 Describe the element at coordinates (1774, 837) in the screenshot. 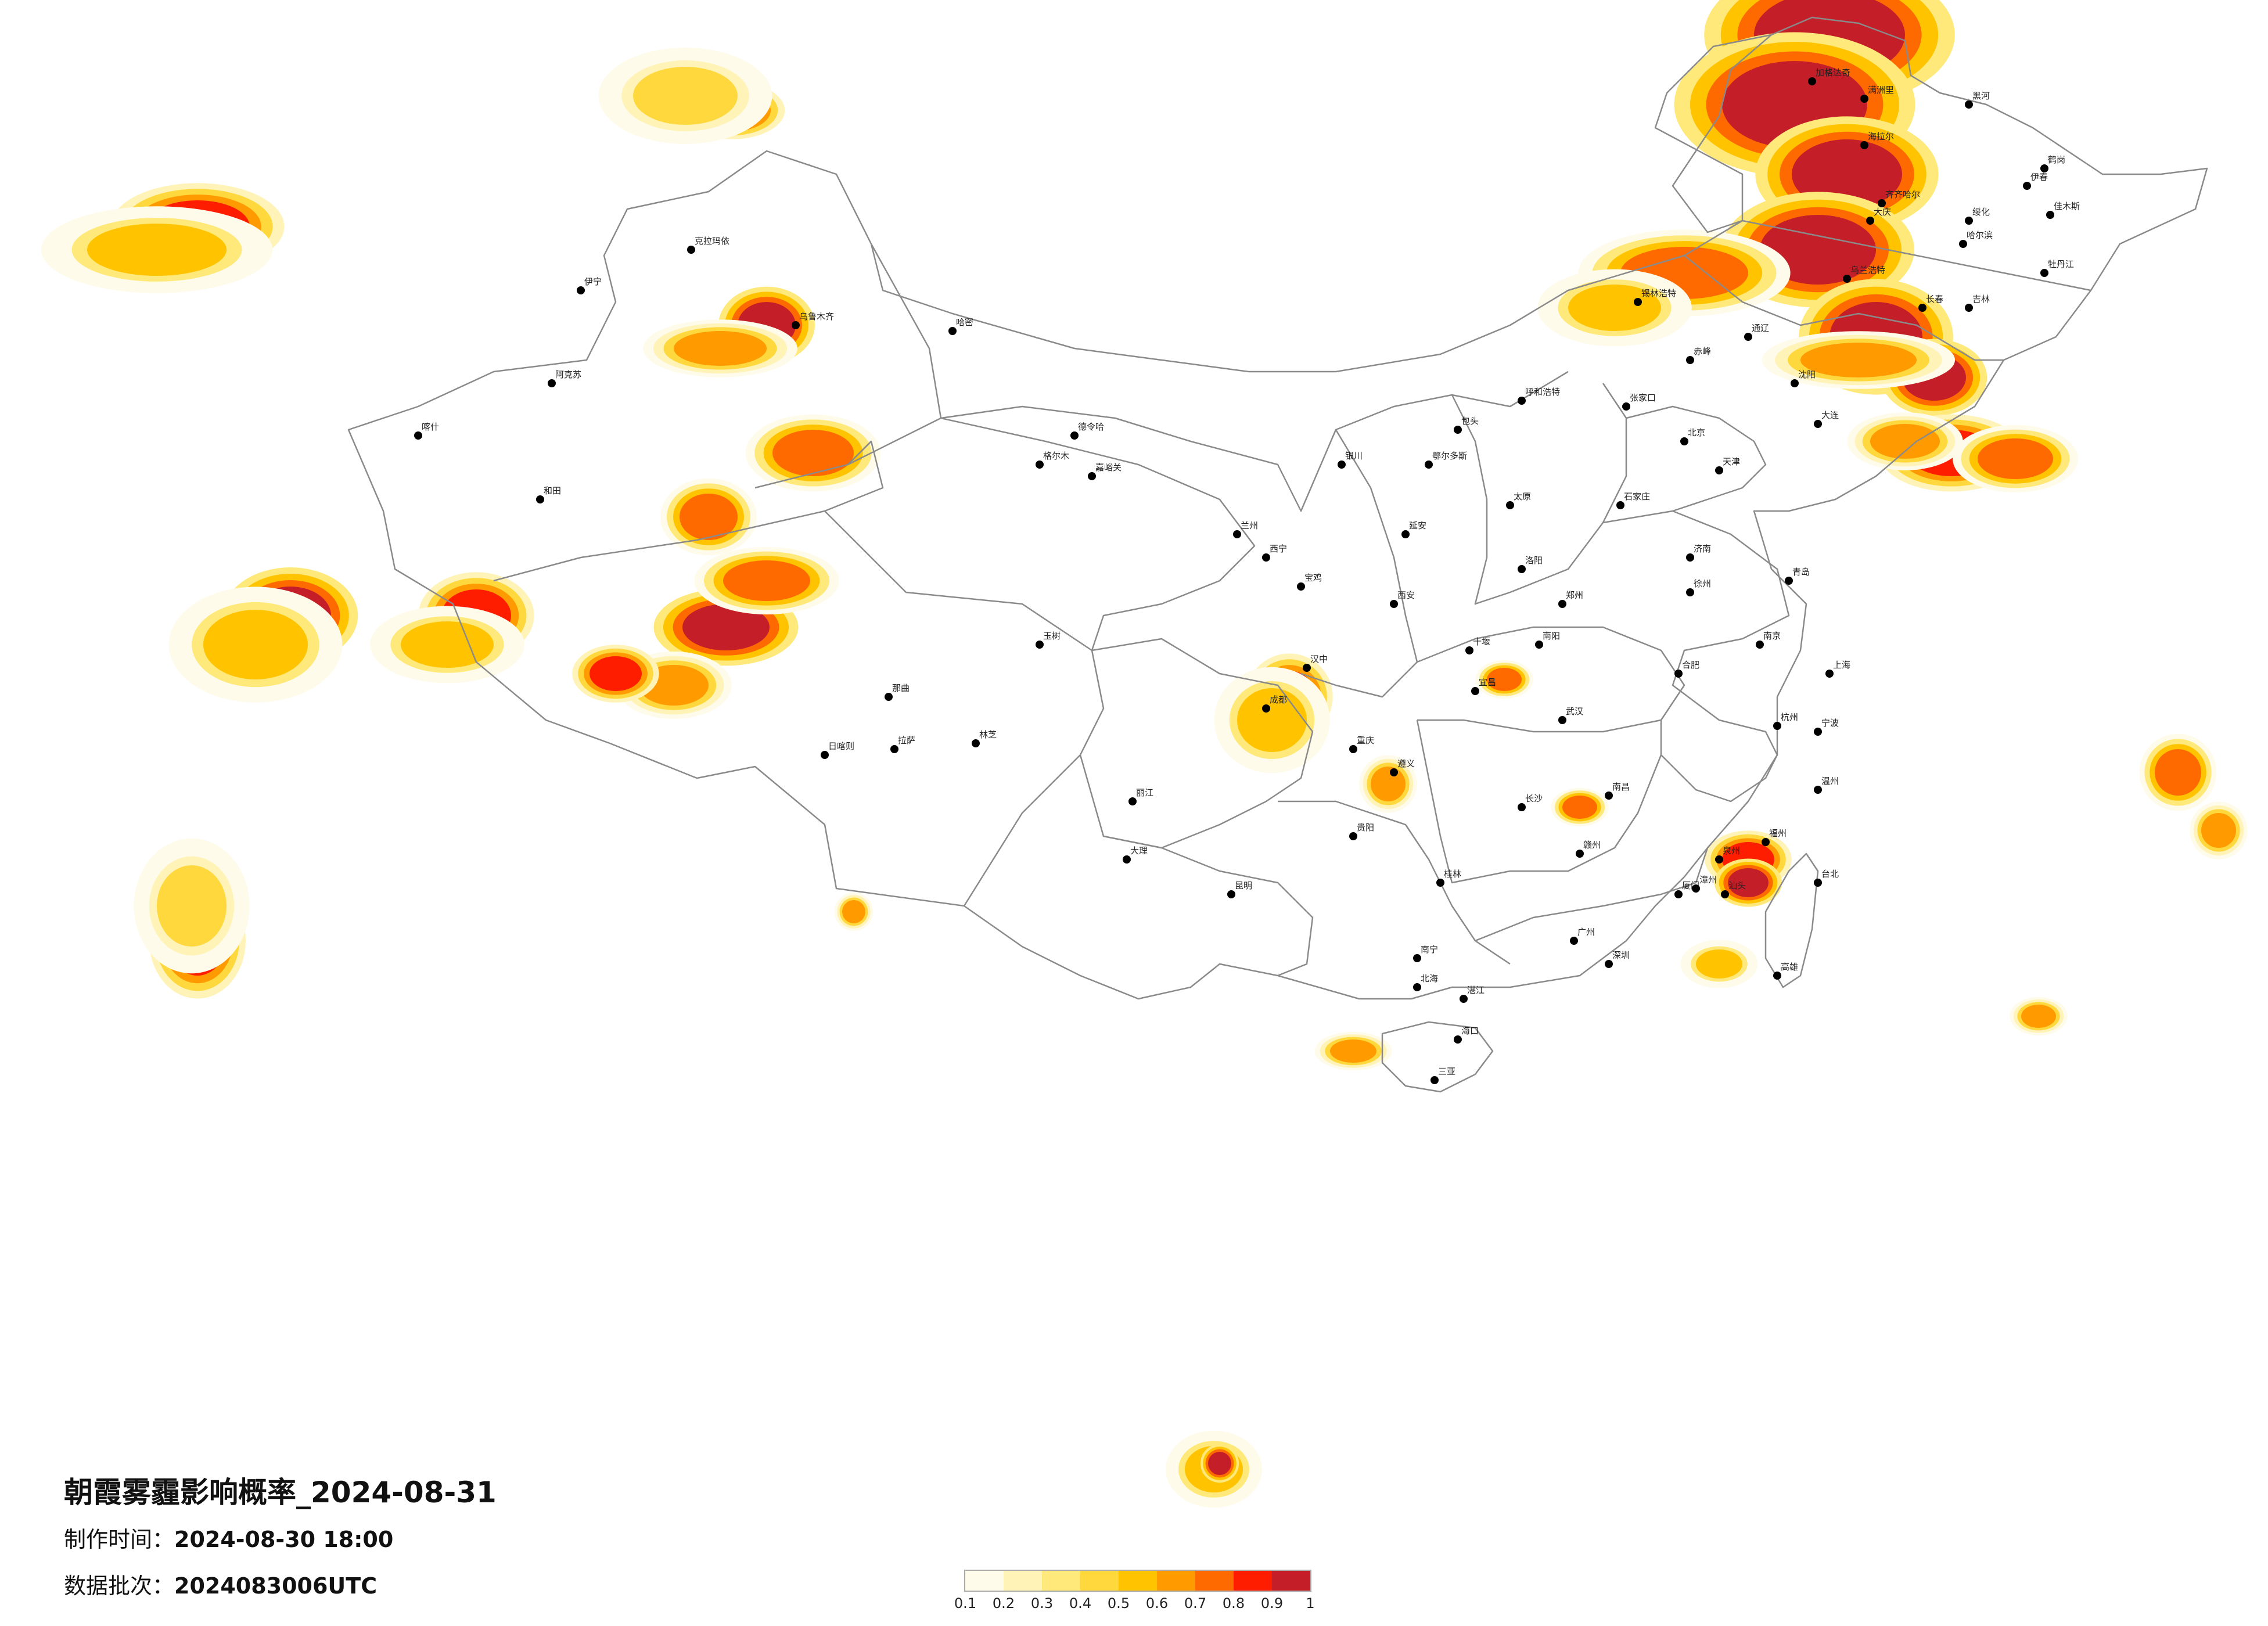

I see `city-marker: 福州` at that location.